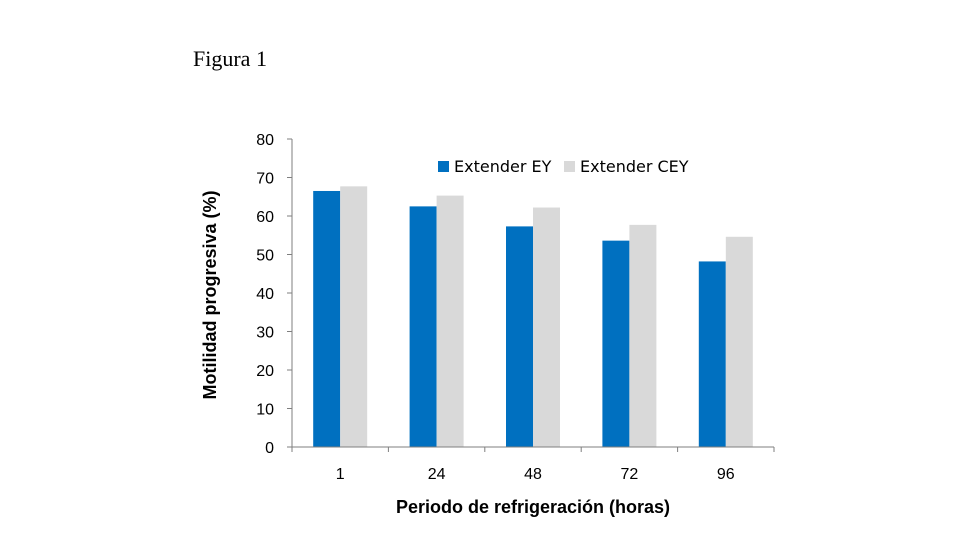 Image resolution: width=980 pixels, height=560 pixels. What do you see at coordinates (265, 140) in the screenshot?
I see `y-tick-label: 80` at bounding box center [265, 140].